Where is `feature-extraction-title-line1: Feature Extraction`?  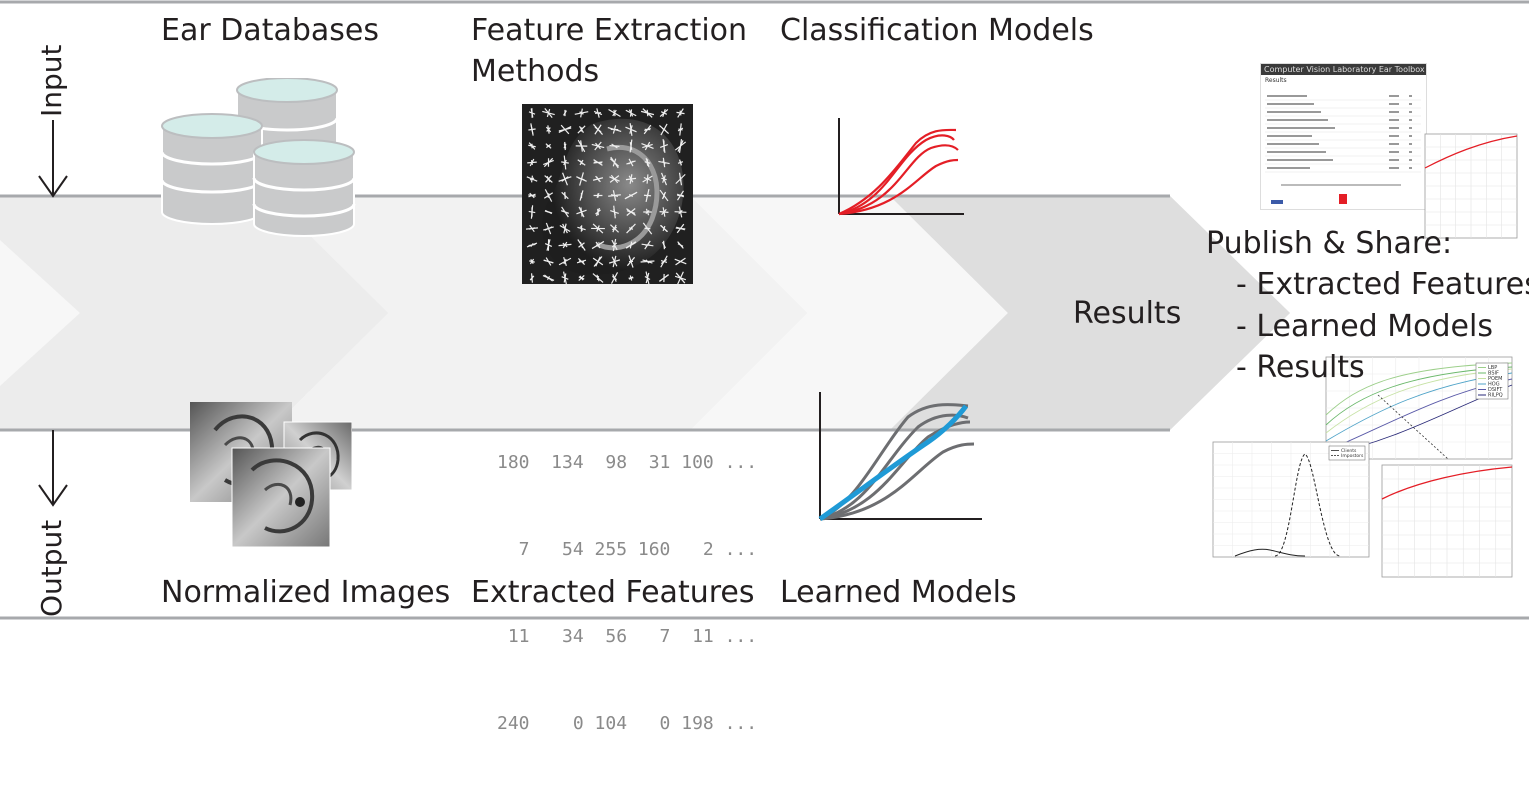
feature-extraction-title-line1: Feature Extraction is located at coordinates (609, 30).